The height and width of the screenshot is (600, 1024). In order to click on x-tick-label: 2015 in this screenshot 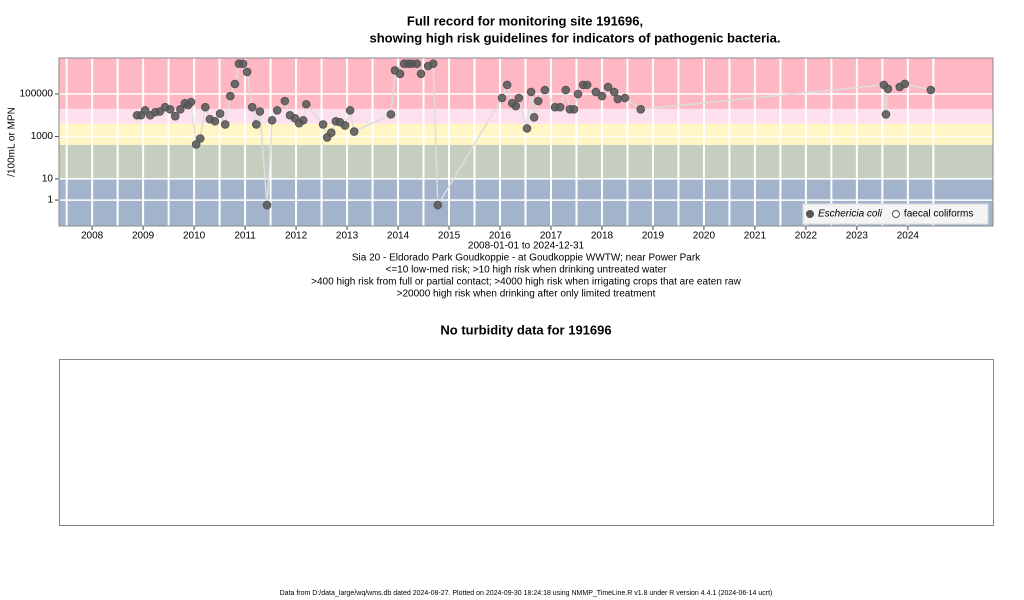, I will do `click(449, 236)`.